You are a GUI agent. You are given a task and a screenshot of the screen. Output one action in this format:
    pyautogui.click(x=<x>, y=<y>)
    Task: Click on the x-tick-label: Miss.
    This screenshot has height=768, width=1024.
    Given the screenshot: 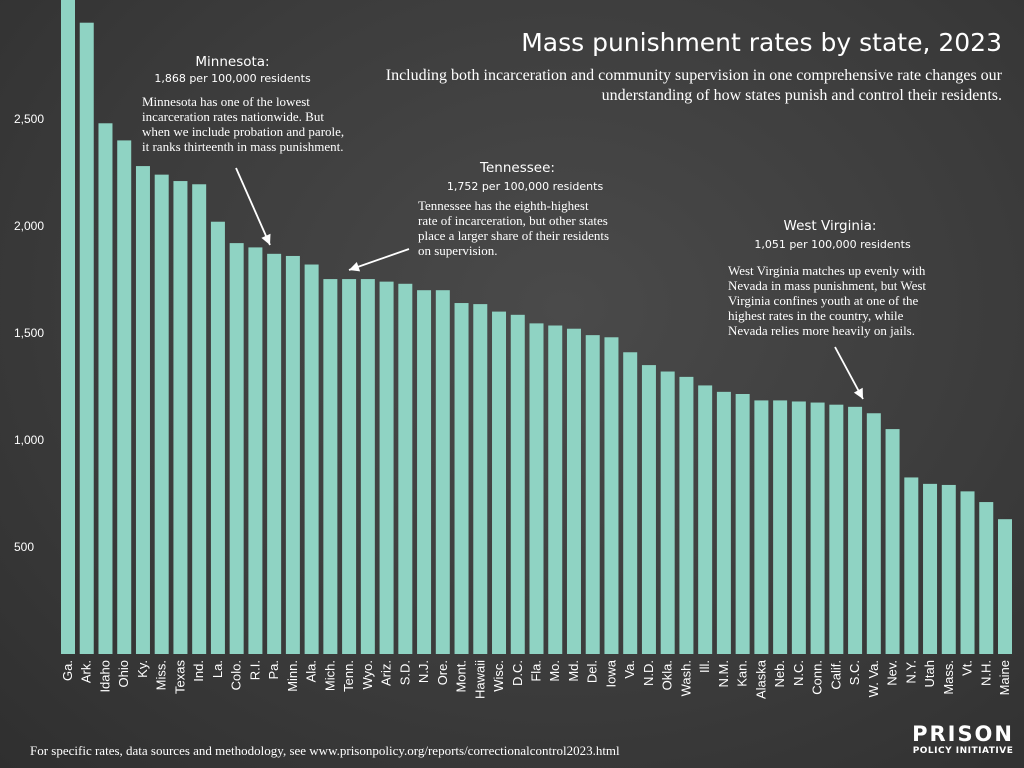 What is the action you would take?
    pyautogui.click(x=161, y=675)
    